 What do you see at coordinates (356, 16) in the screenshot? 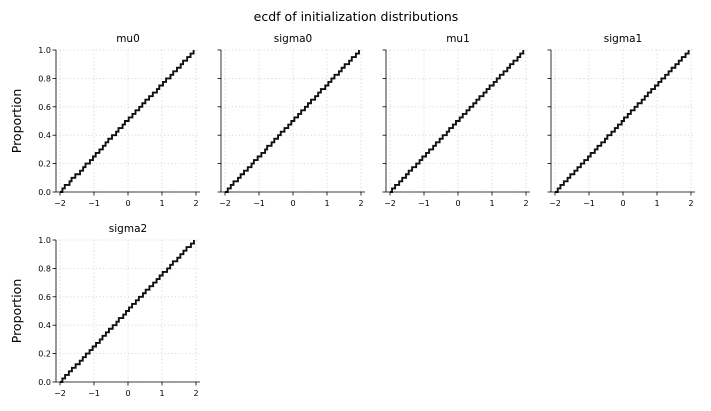
I see `figure-title: ecdf of initialization distributions` at bounding box center [356, 16].